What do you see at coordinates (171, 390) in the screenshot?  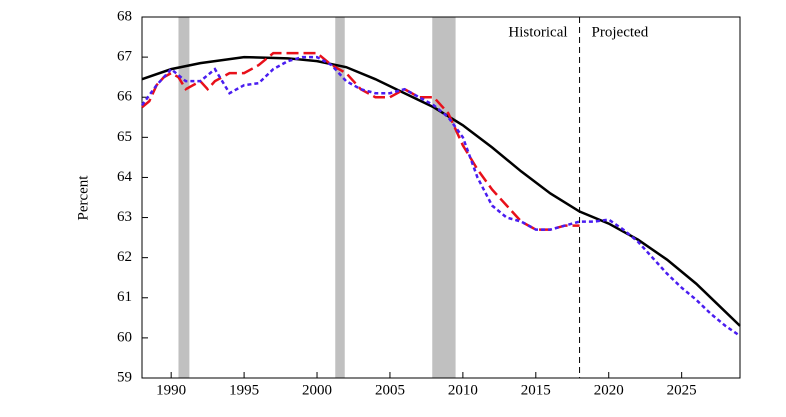 I see `x-tick-label: 1990` at bounding box center [171, 390].